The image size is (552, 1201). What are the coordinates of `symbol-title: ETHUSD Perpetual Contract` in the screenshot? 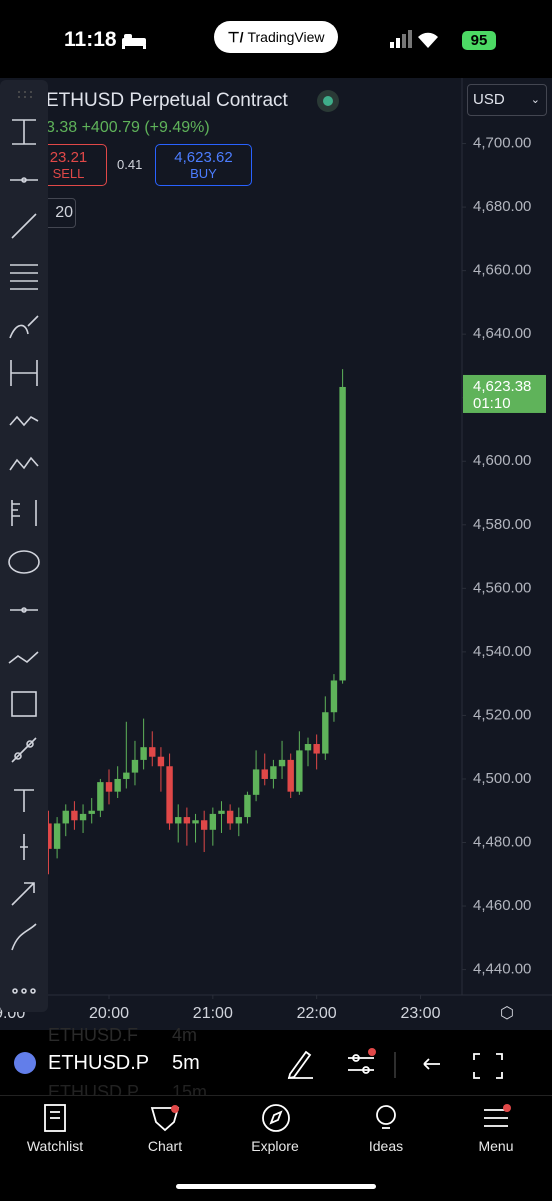 It's located at (167, 100).